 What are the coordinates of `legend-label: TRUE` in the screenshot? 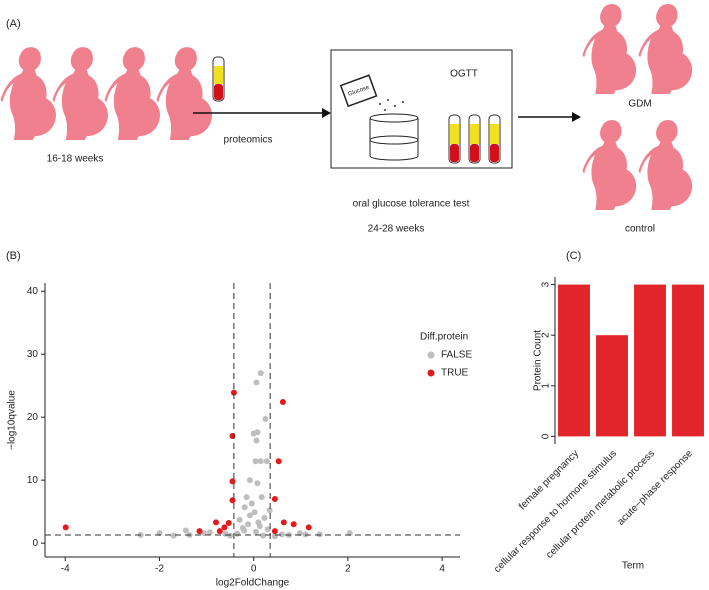 It's located at (455, 373).